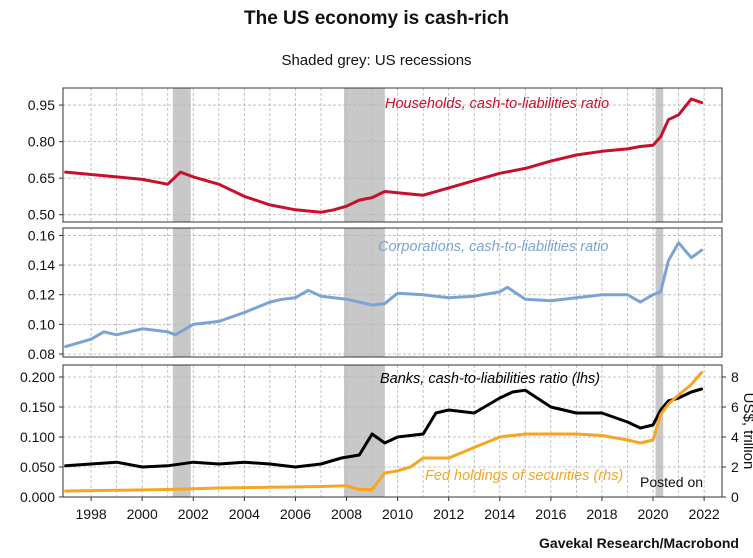 This screenshot has height=558, width=753. I want to click on x-tick-label: 2014, so click(499, 514).